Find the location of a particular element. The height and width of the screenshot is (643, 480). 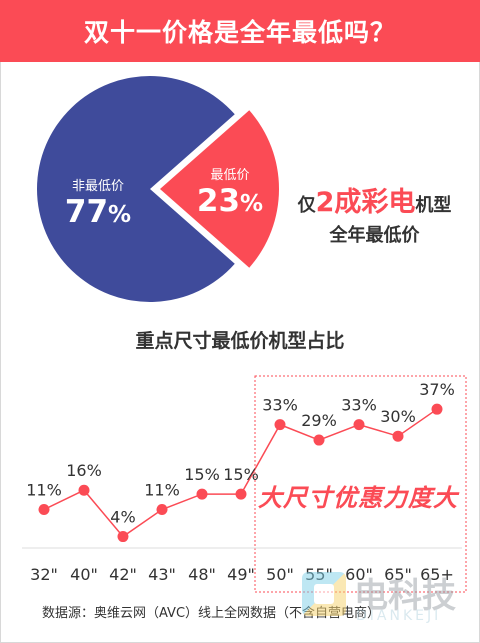

pie-label-non-lowest: 非最低价 77% is located at coordinates (98, 202).